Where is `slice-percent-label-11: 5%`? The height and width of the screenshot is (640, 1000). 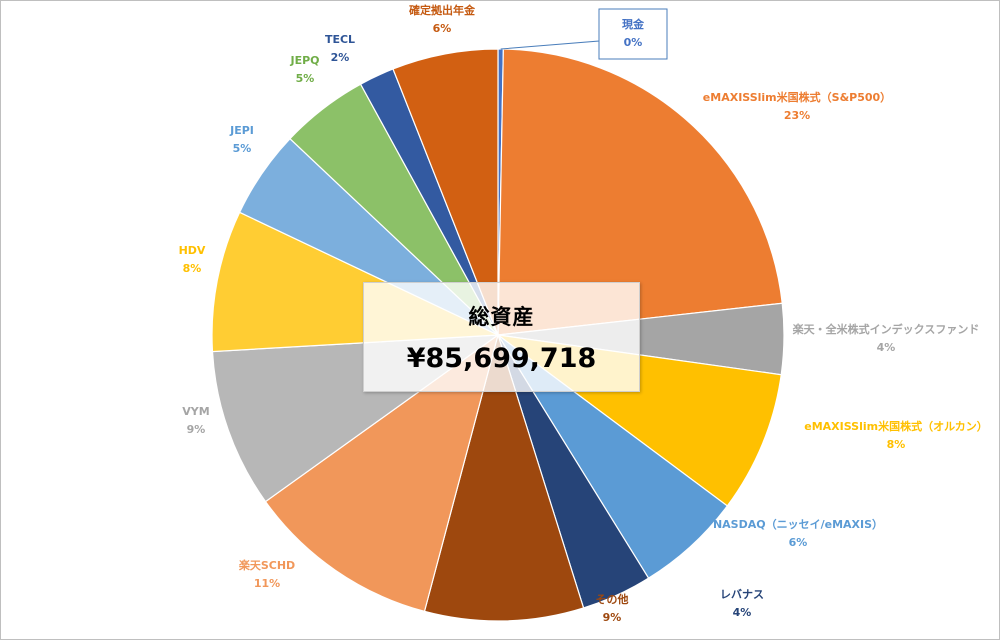
slice-percent-label-11: 5% is located at coordinates (305, 78).